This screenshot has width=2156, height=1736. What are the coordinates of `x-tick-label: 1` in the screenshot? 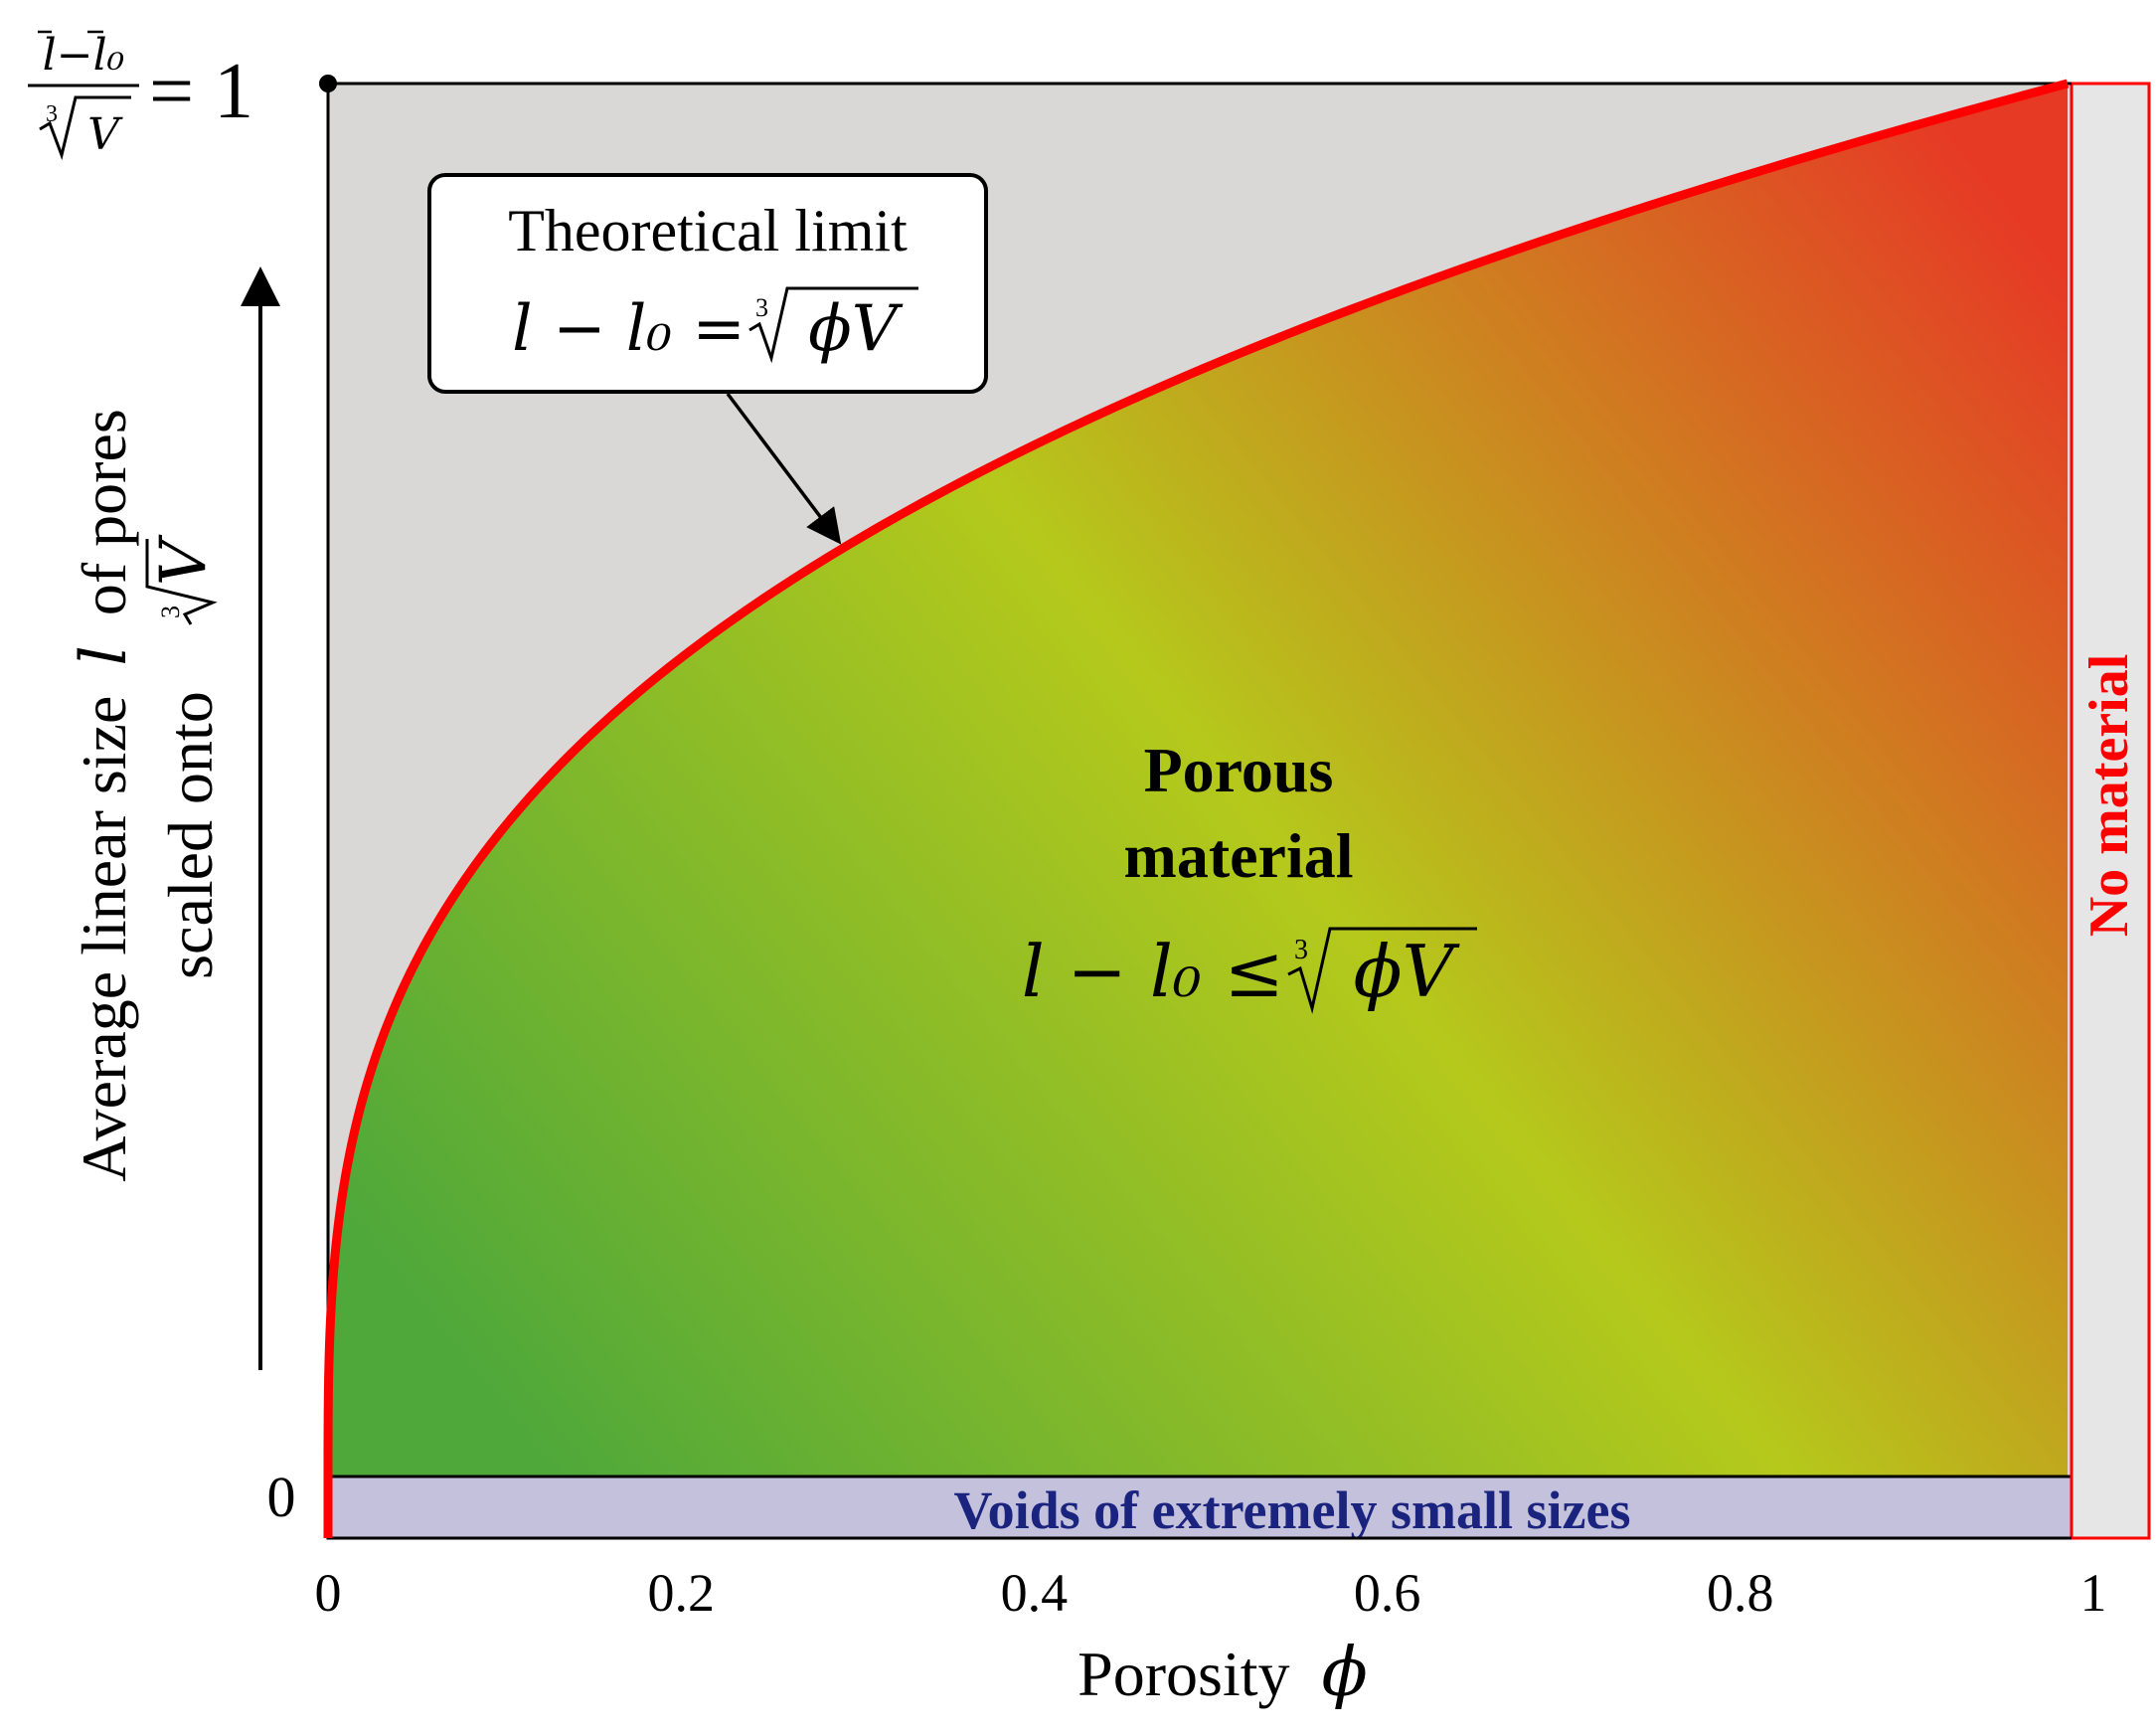 It's located at (2093, 1593).